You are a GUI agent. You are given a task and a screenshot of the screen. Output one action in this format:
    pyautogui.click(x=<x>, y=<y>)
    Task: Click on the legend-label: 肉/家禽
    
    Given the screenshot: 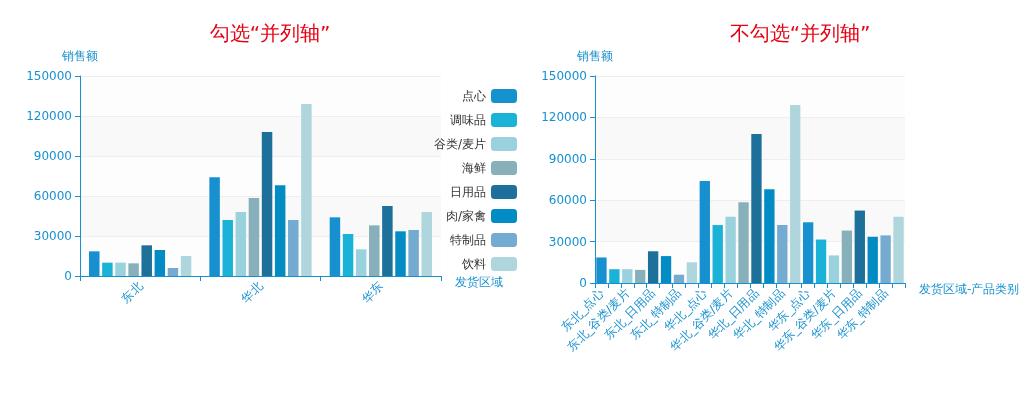 What is the action you would take?
    pyautogui.click(x=465, y=216)
    